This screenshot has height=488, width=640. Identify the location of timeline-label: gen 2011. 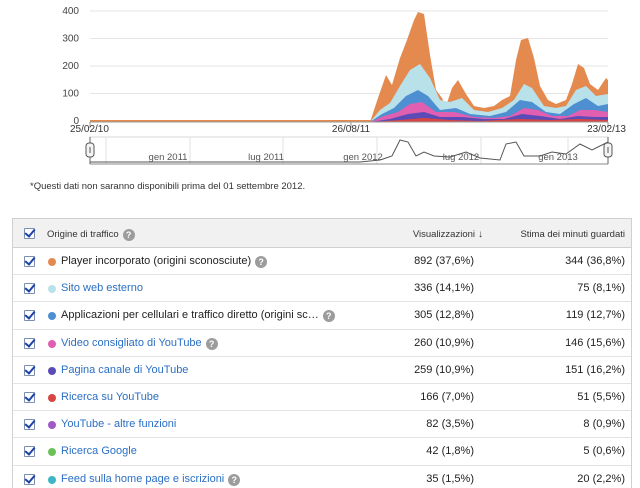
(168, 157).